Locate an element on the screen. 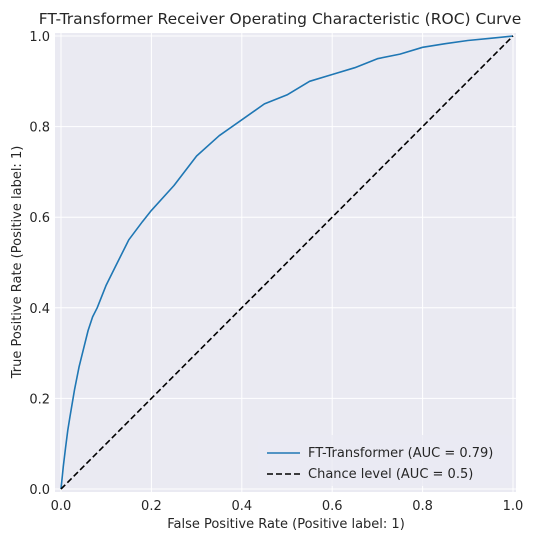  y-axis-ticks: 0.0 0.2 0.4 0.6 0.8 1.0 is located at coordinates (39, 264).